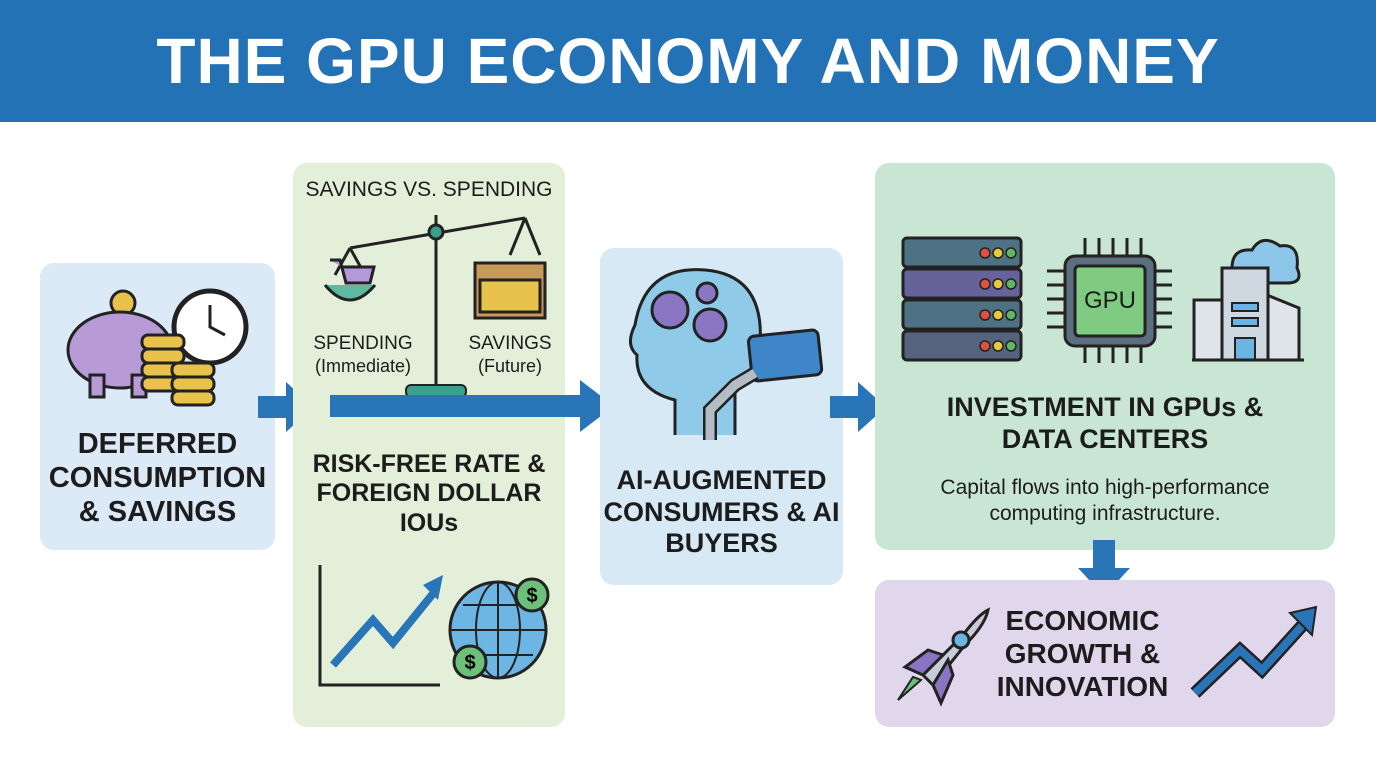 This screenshot has height=768, width=1376. I want to click on piggy-bank-coins-clock-icon, so click(157, 347).